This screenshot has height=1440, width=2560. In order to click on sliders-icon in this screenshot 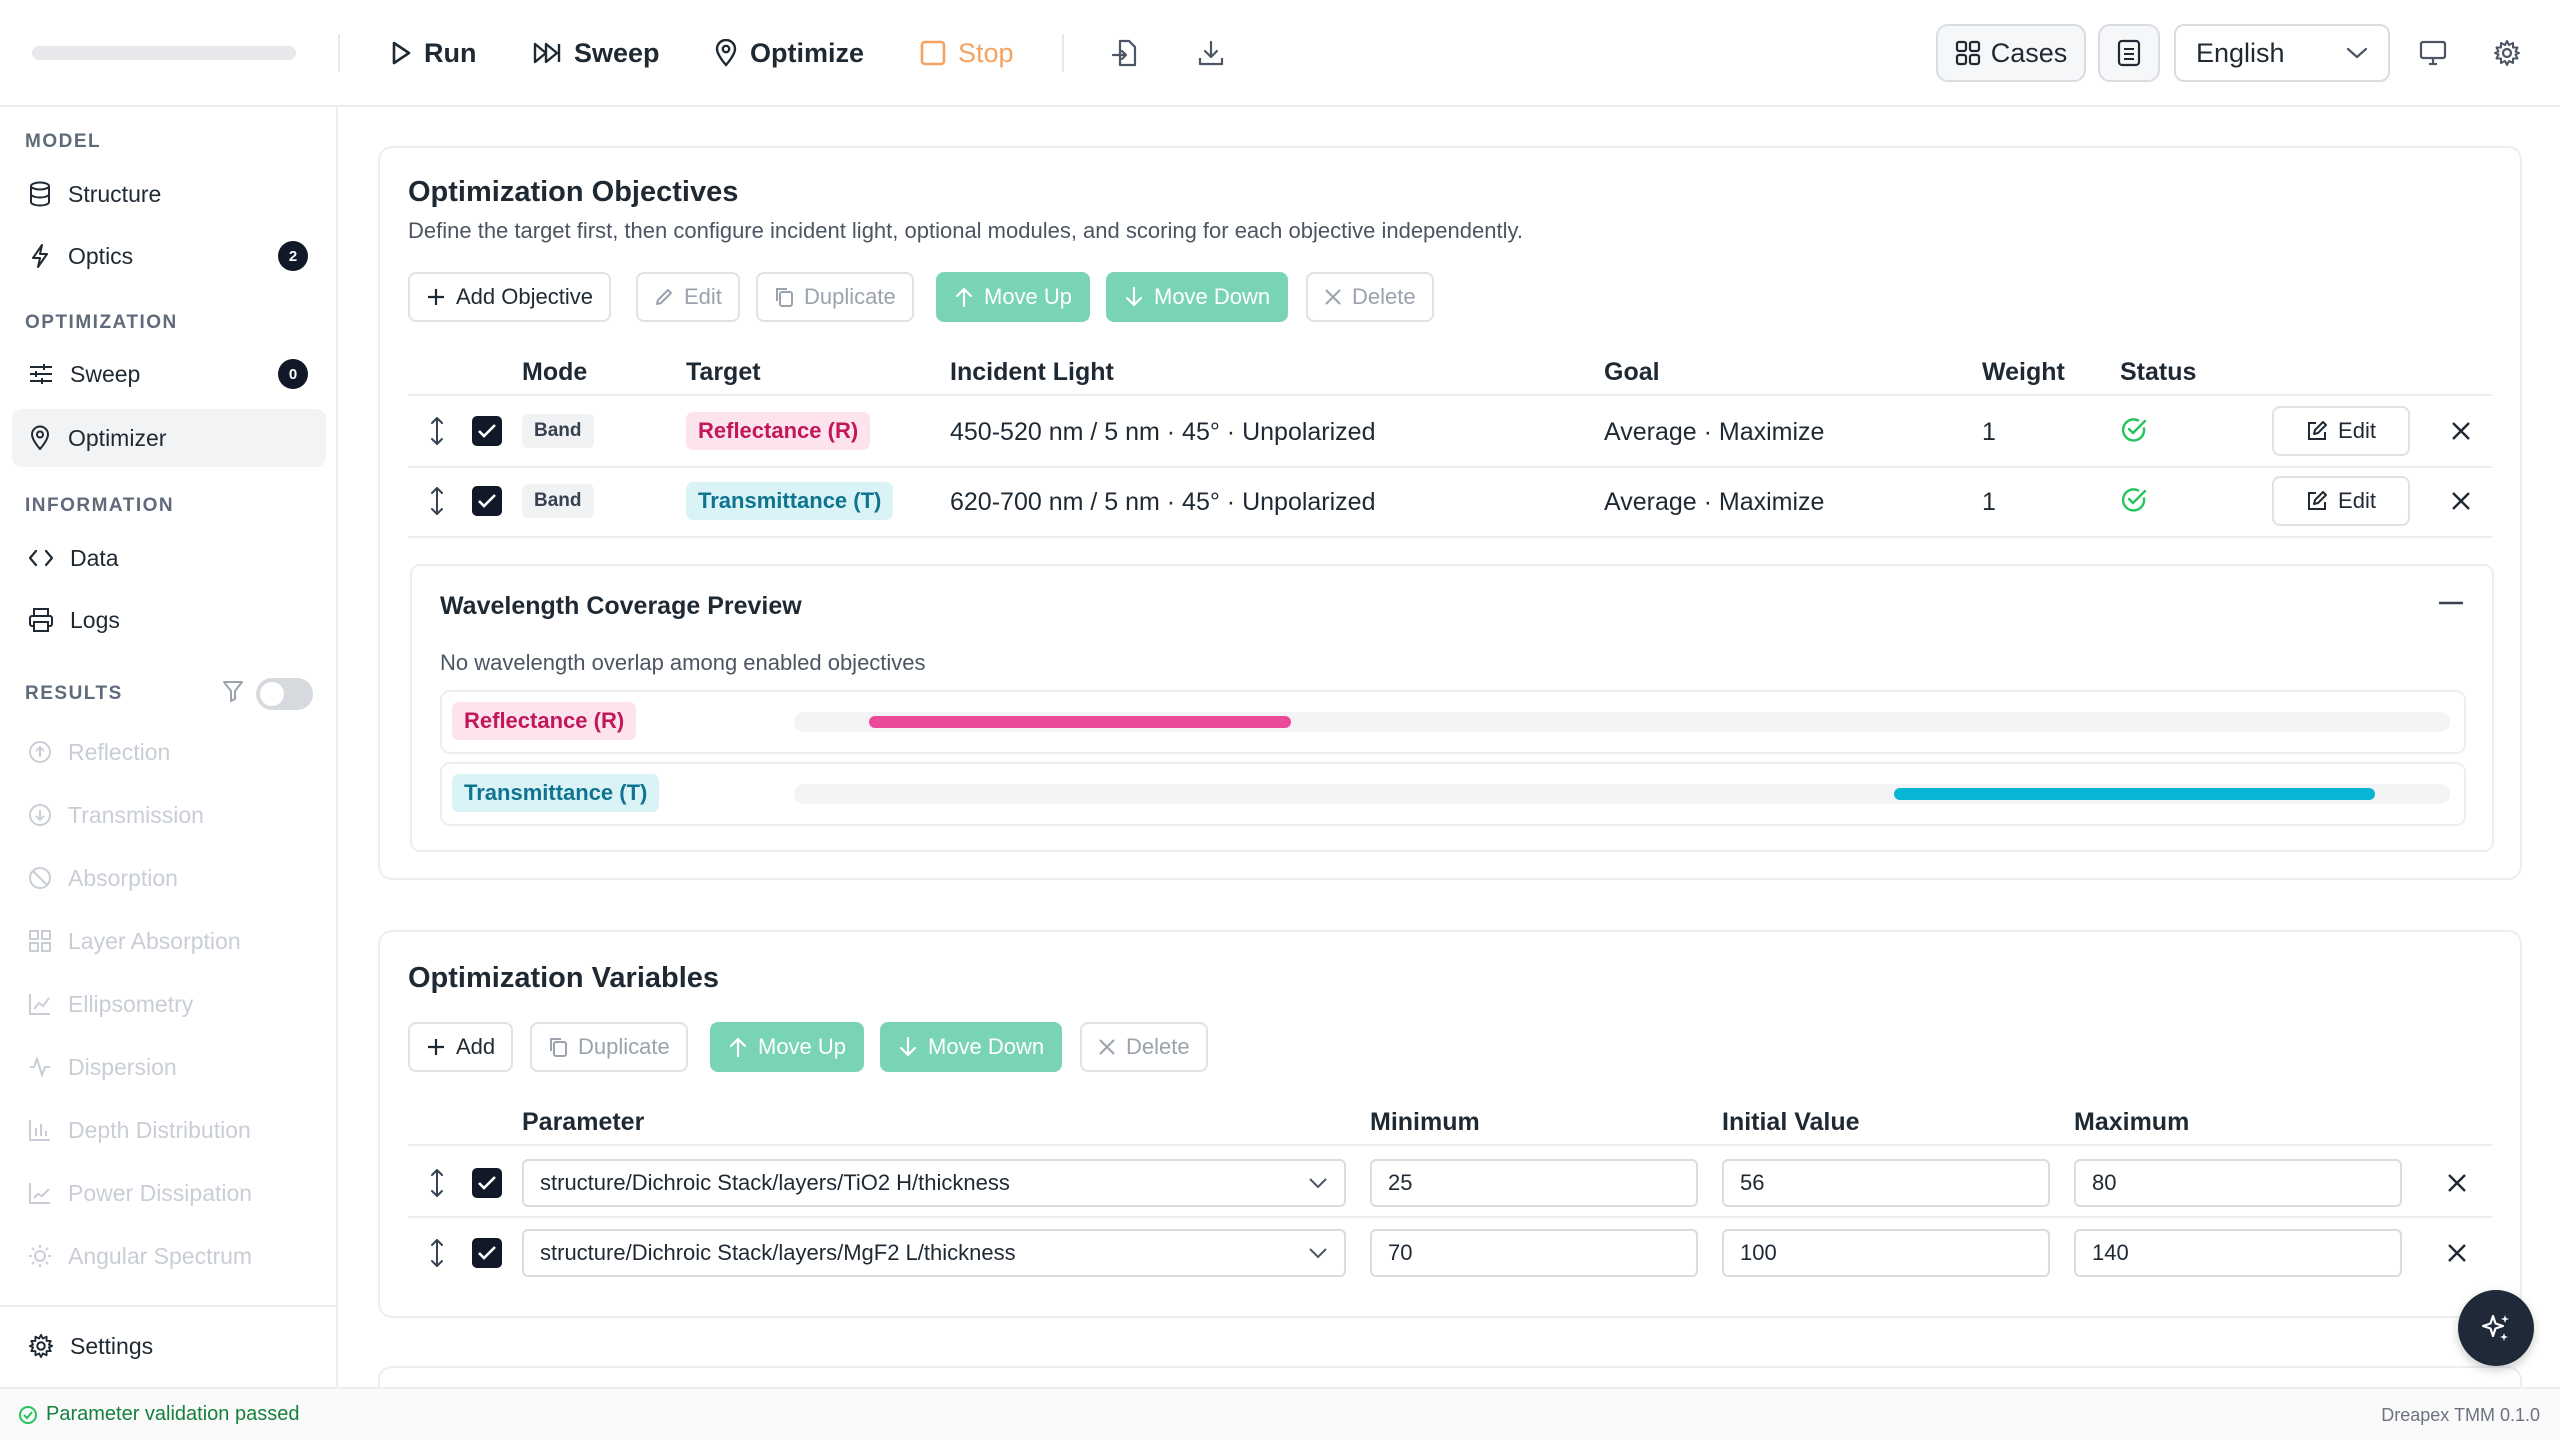, I will do `click(41, 374)`.